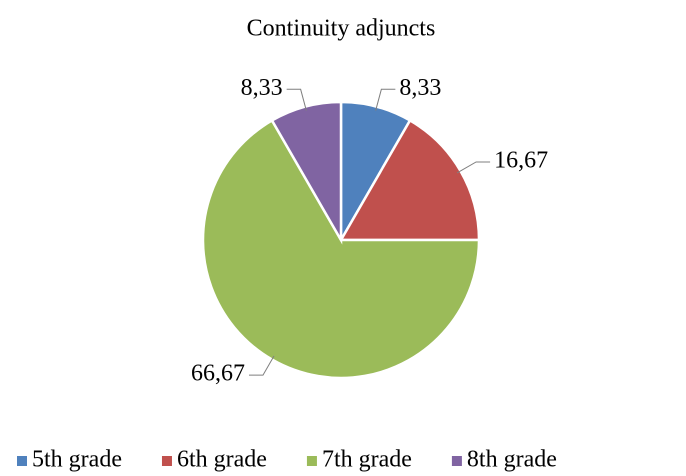 Image resolution: width=686 pixels, height=476 pixels. I want to click on chart-title: Continuity adjuncts, so click(341, 29).